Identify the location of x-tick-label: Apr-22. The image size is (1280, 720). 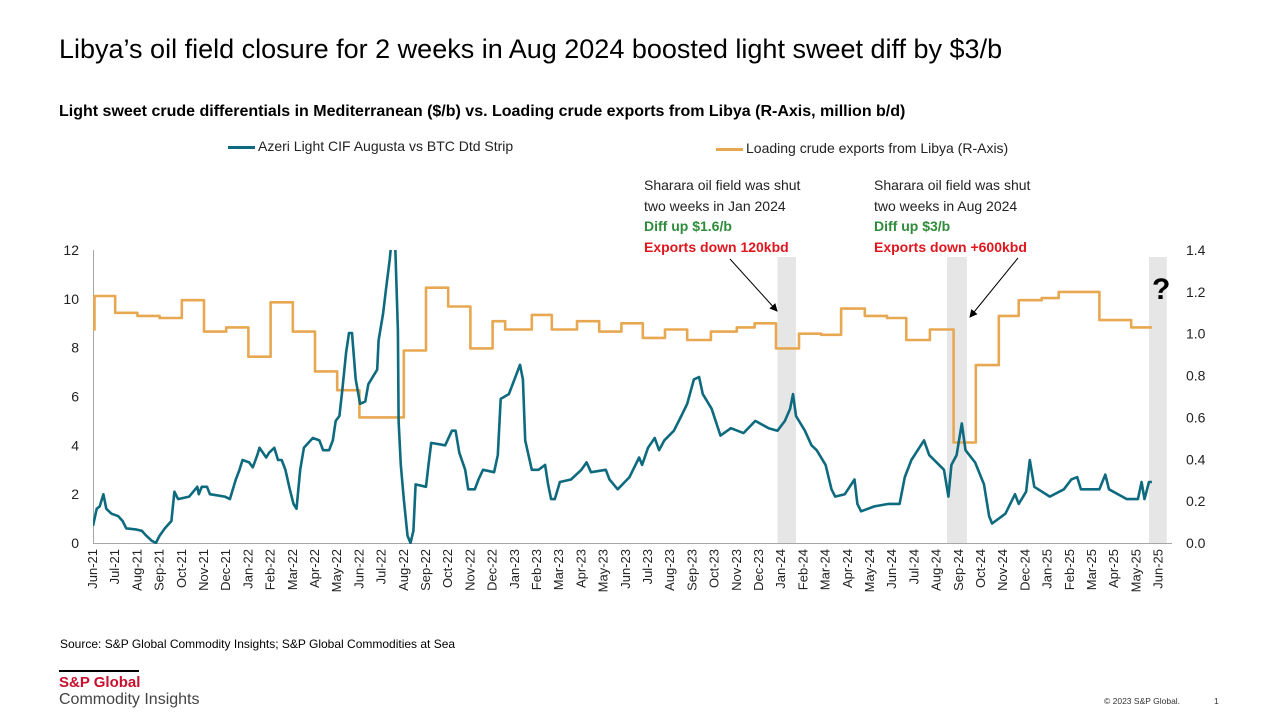
(314, 568).